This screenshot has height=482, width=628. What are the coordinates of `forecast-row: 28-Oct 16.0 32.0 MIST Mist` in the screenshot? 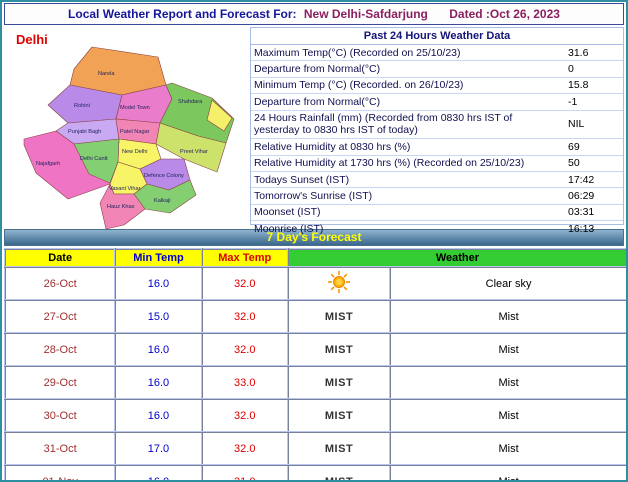 It's located at (314, 349).